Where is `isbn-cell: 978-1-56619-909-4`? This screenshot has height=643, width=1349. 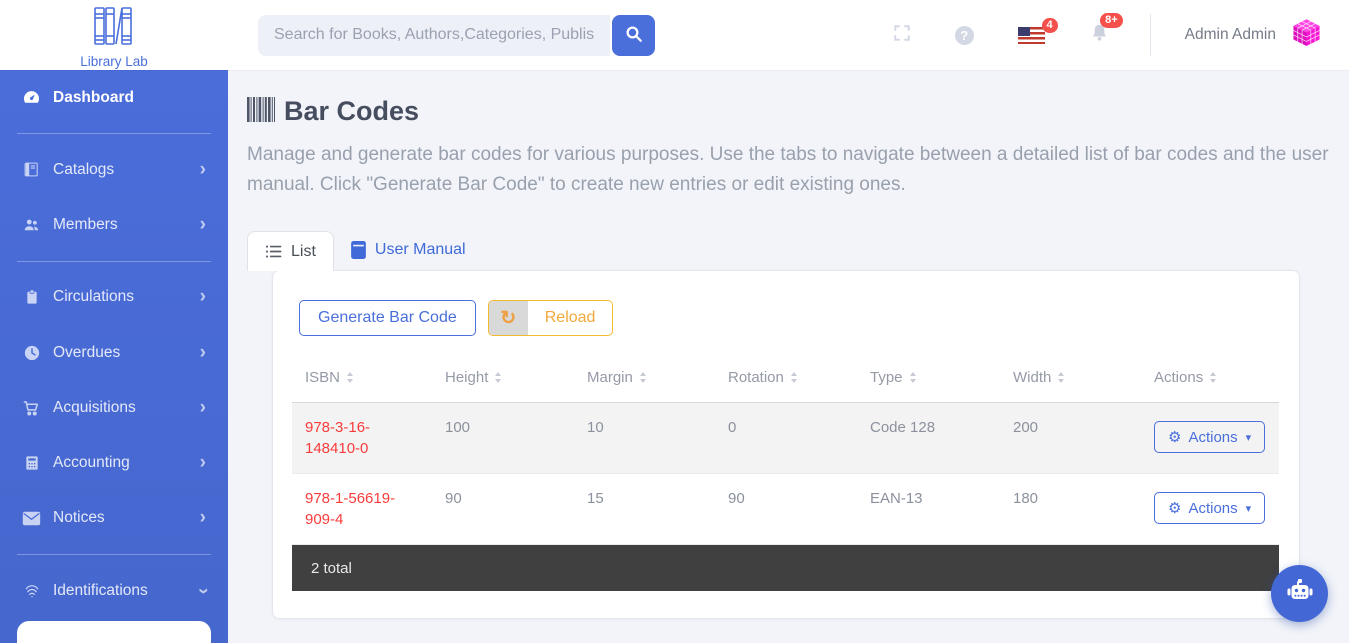 isbn-cell: 978-1-56619-909-4 is located at coordinates (362, 509).